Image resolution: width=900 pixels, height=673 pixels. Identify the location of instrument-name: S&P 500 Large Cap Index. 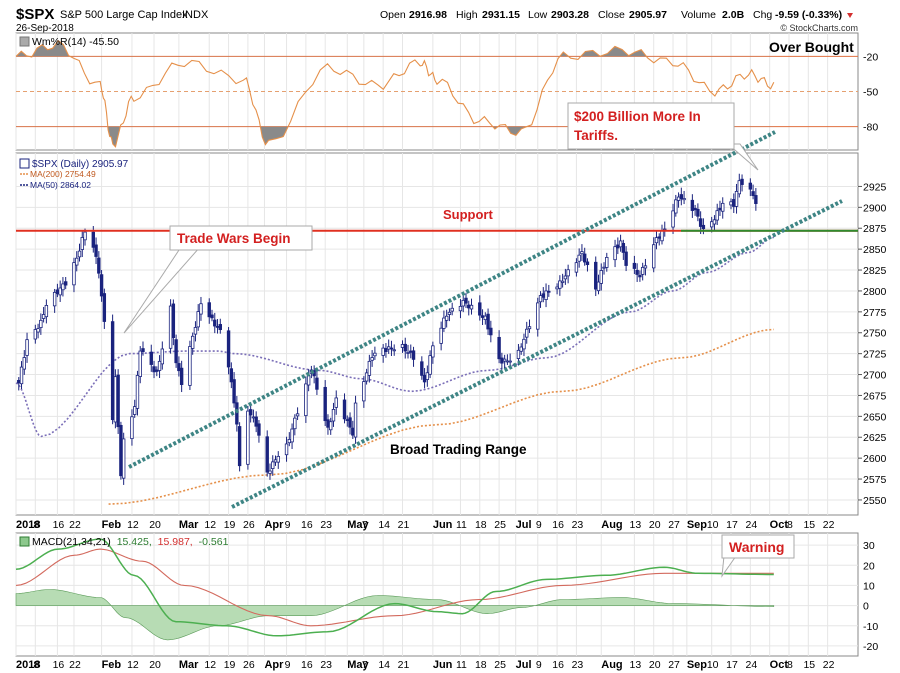
(124, 15).